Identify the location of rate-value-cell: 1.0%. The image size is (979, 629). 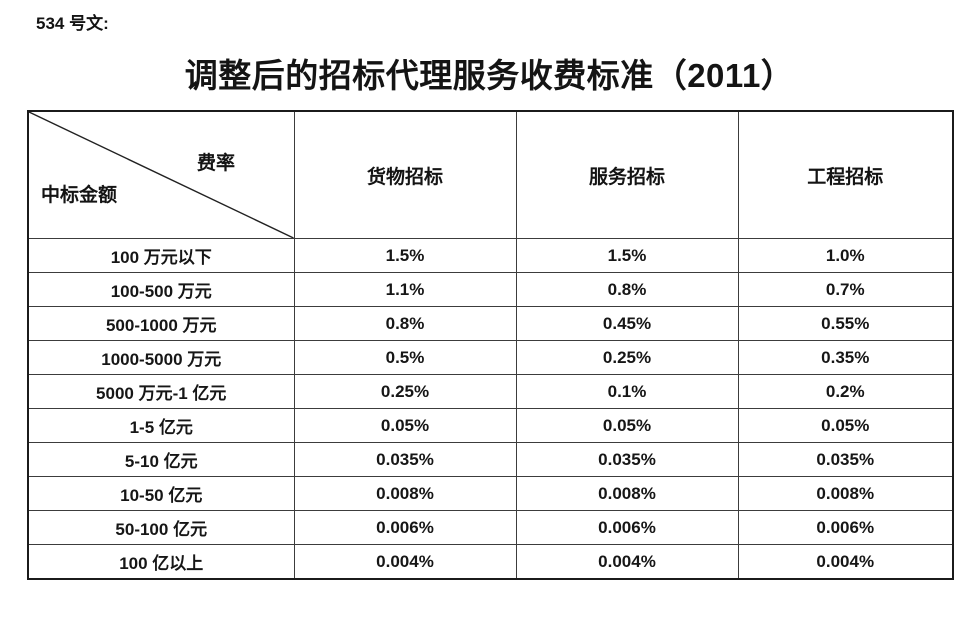
(845, 255).